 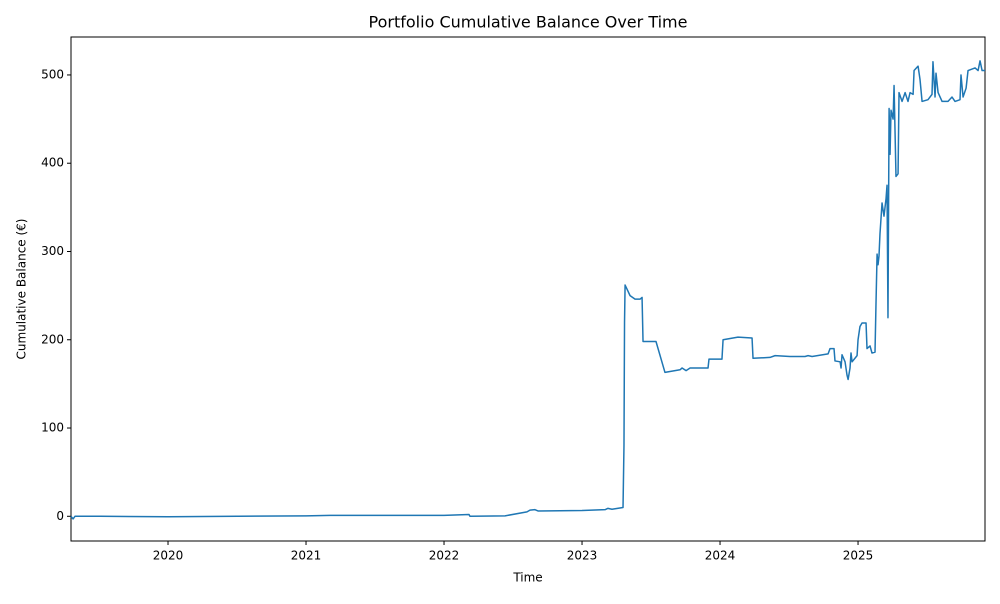 What do you see at coordinates (168, 556) in the screenshot?
I see `x-tick-label: 2020` at bounding box center [168, 556].